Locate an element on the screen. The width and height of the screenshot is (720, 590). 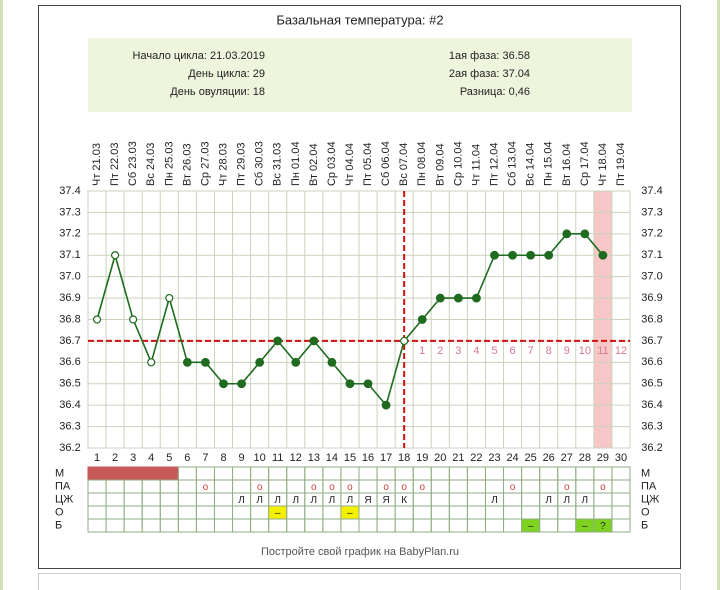
day-label: 21 is located at coordinates (458, 458).